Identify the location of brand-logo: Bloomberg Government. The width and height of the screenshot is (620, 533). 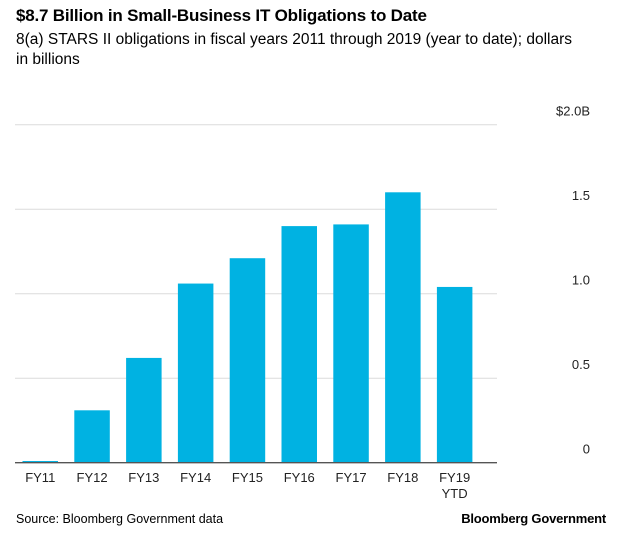
(533, 518).